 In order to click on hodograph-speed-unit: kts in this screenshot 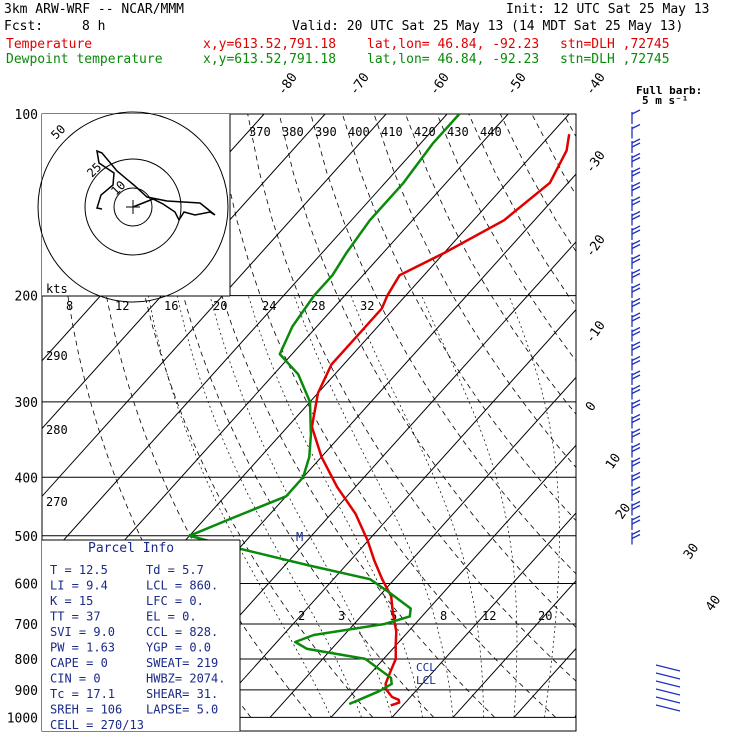, I will do `click(57, 289)`.